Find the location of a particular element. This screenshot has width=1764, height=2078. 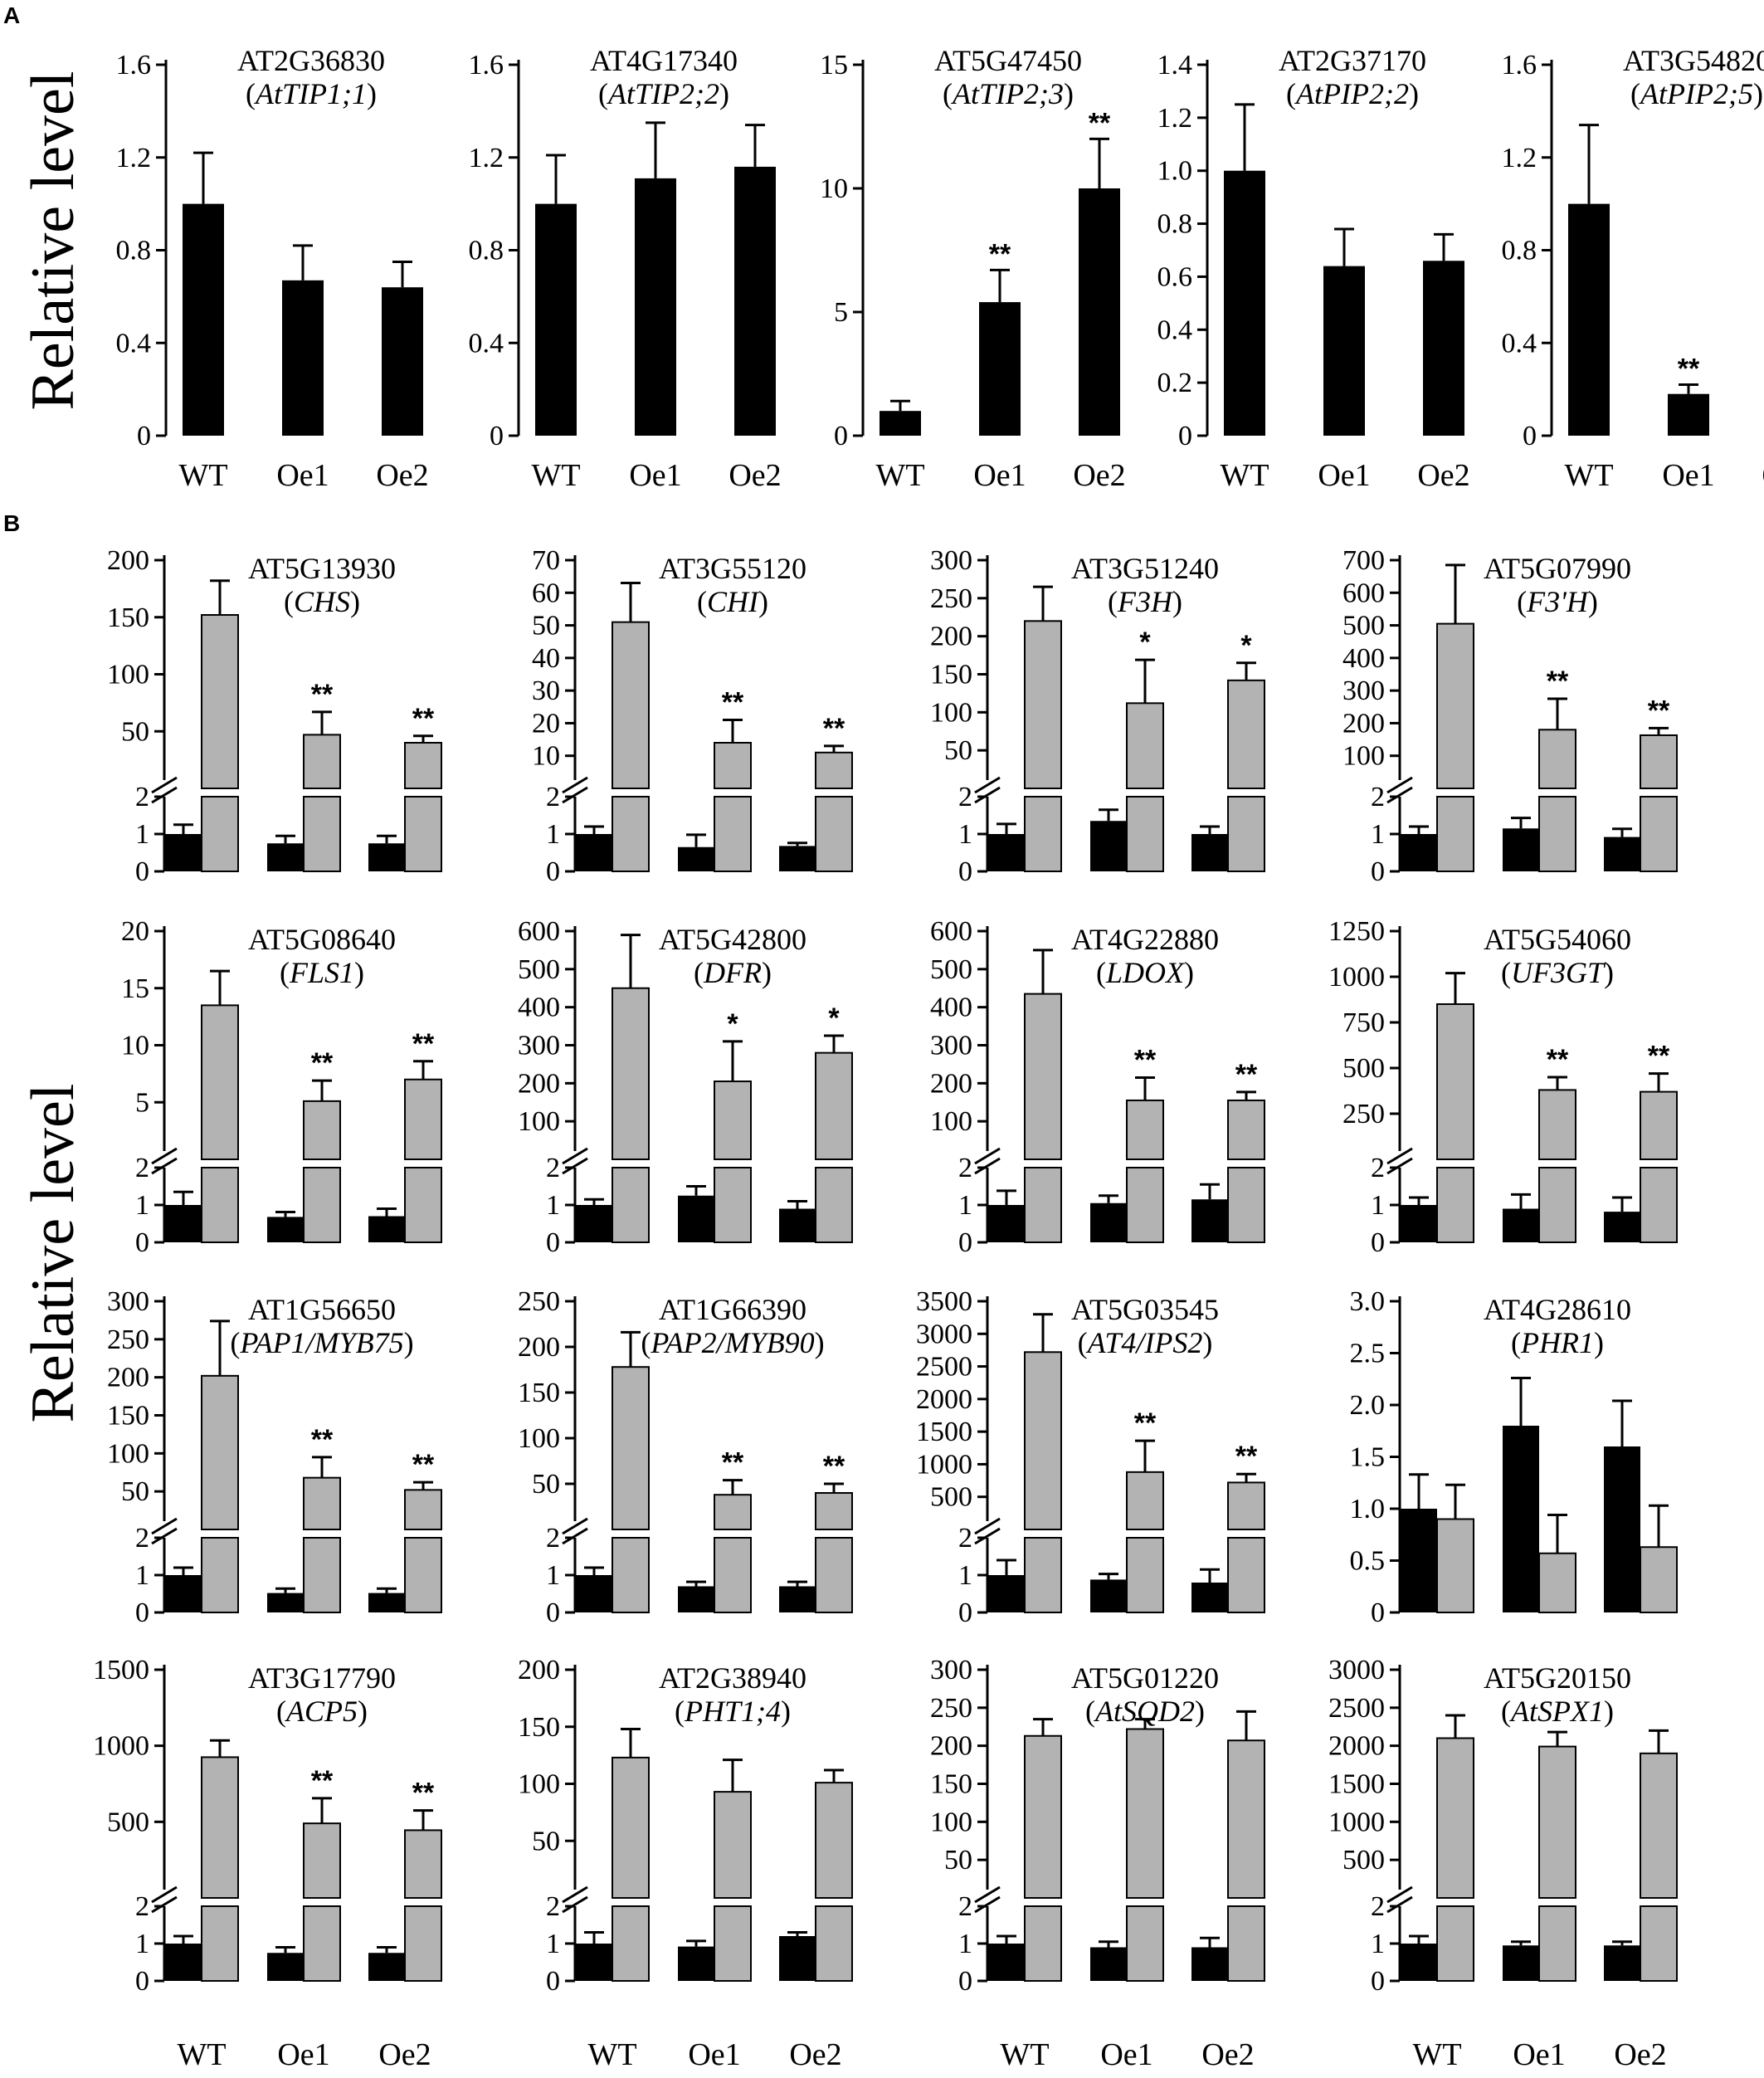

gene-label: (UF3GT) is located at coordinates (1557, 972).